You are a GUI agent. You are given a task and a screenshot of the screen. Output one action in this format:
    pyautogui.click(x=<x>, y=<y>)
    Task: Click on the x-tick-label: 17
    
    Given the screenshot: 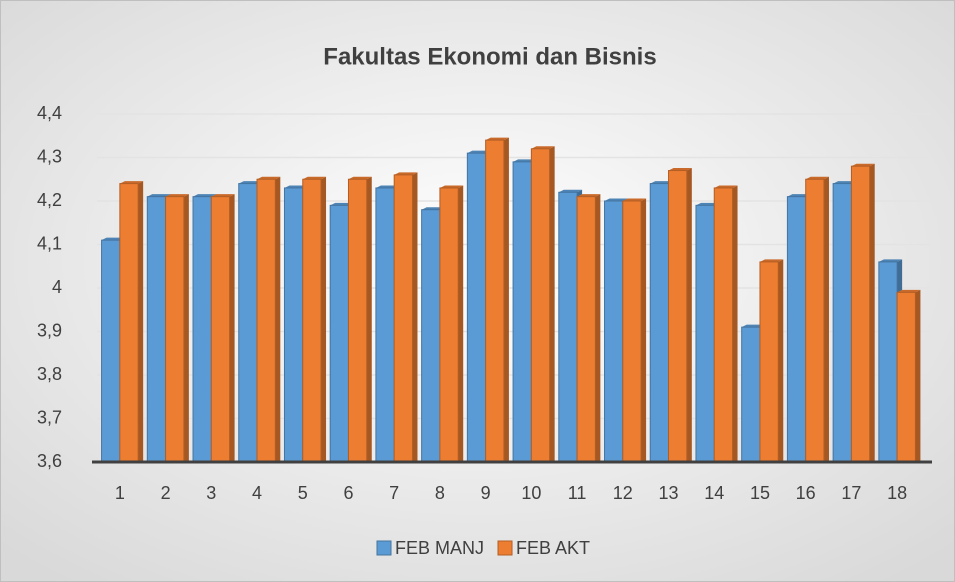 What is the action you would take?
    pyautogui.click(x=851, y=493)
    